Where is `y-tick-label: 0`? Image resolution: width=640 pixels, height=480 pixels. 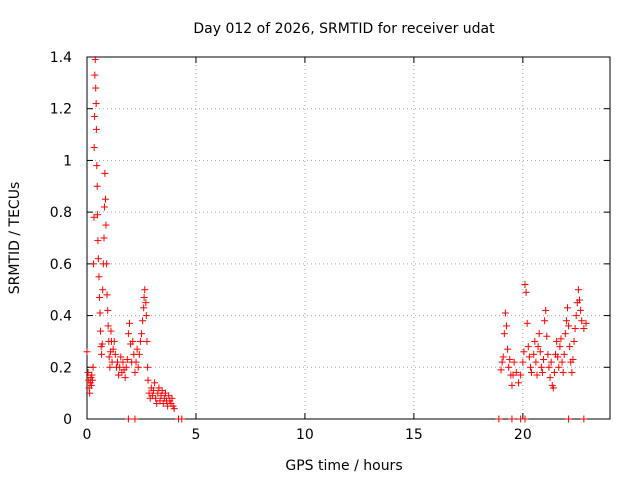 y-tick-label: 0 is located at coordinates (67, 420).